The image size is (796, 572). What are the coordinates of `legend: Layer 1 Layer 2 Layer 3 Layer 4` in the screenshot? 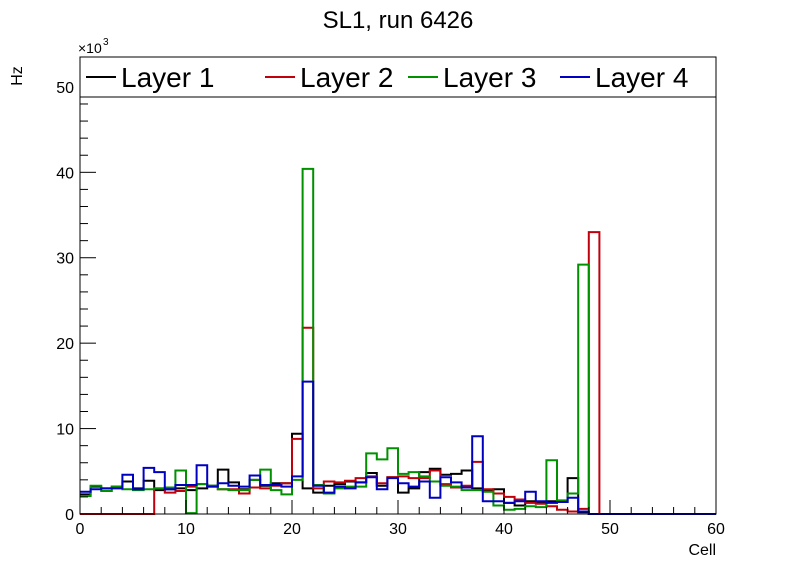 It's located at (398, 77).